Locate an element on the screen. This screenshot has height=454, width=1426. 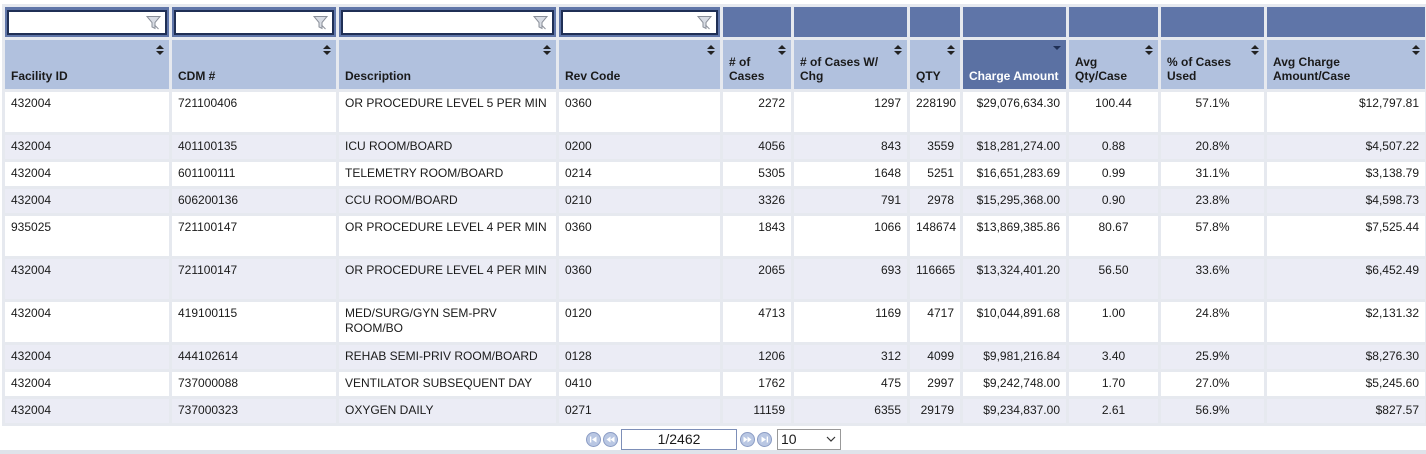
table-cell: 737000323 is located at coordinates (254, 411).